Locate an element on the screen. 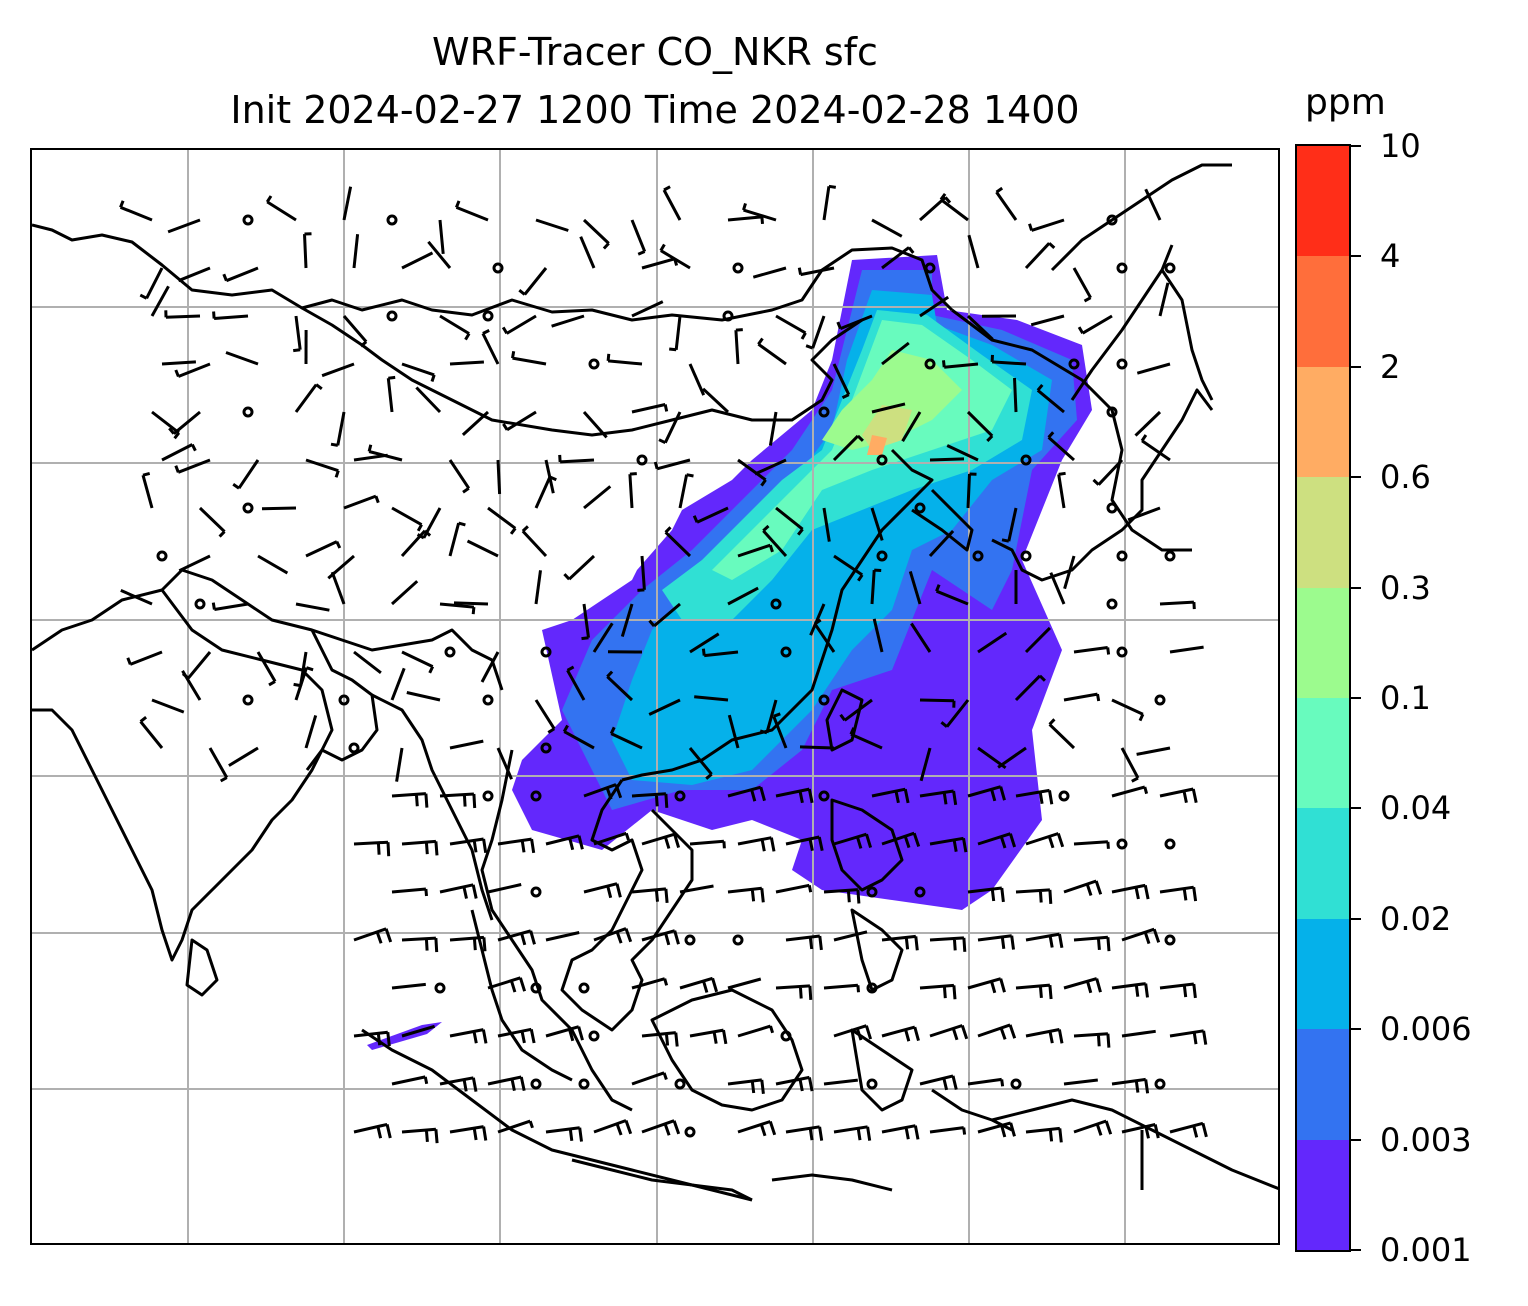 The height and width of the screenshot is (1306, 1528). colorbar-tick-label: 4 is located at coordinates (1390, 256).